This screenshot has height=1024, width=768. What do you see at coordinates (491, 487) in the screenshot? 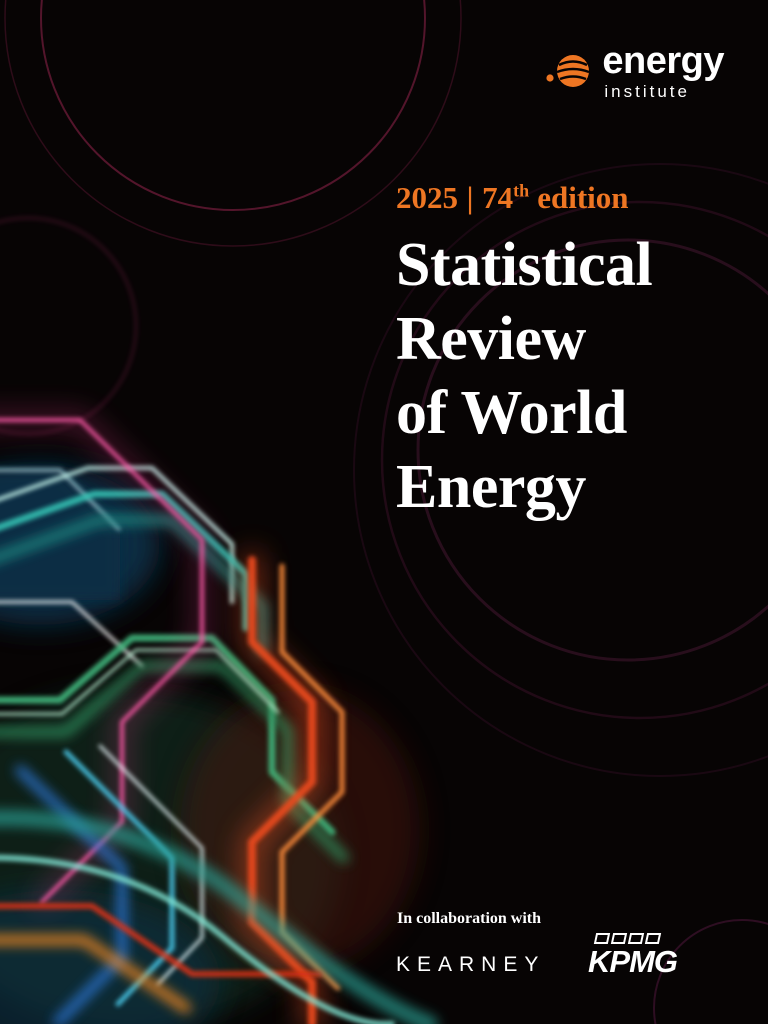
I see `title-line-4: Energy` at bounding box center [491, 487].